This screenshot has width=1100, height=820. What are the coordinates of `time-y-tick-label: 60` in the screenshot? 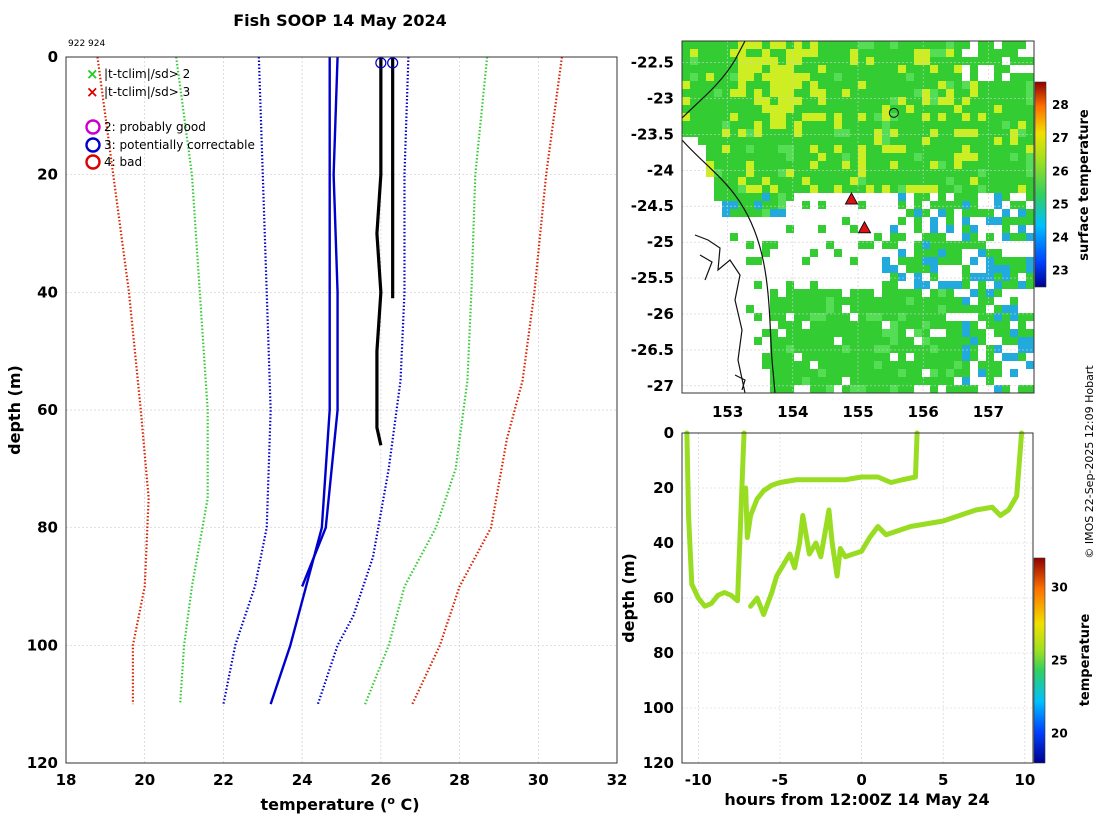 It's located at (663, 598).